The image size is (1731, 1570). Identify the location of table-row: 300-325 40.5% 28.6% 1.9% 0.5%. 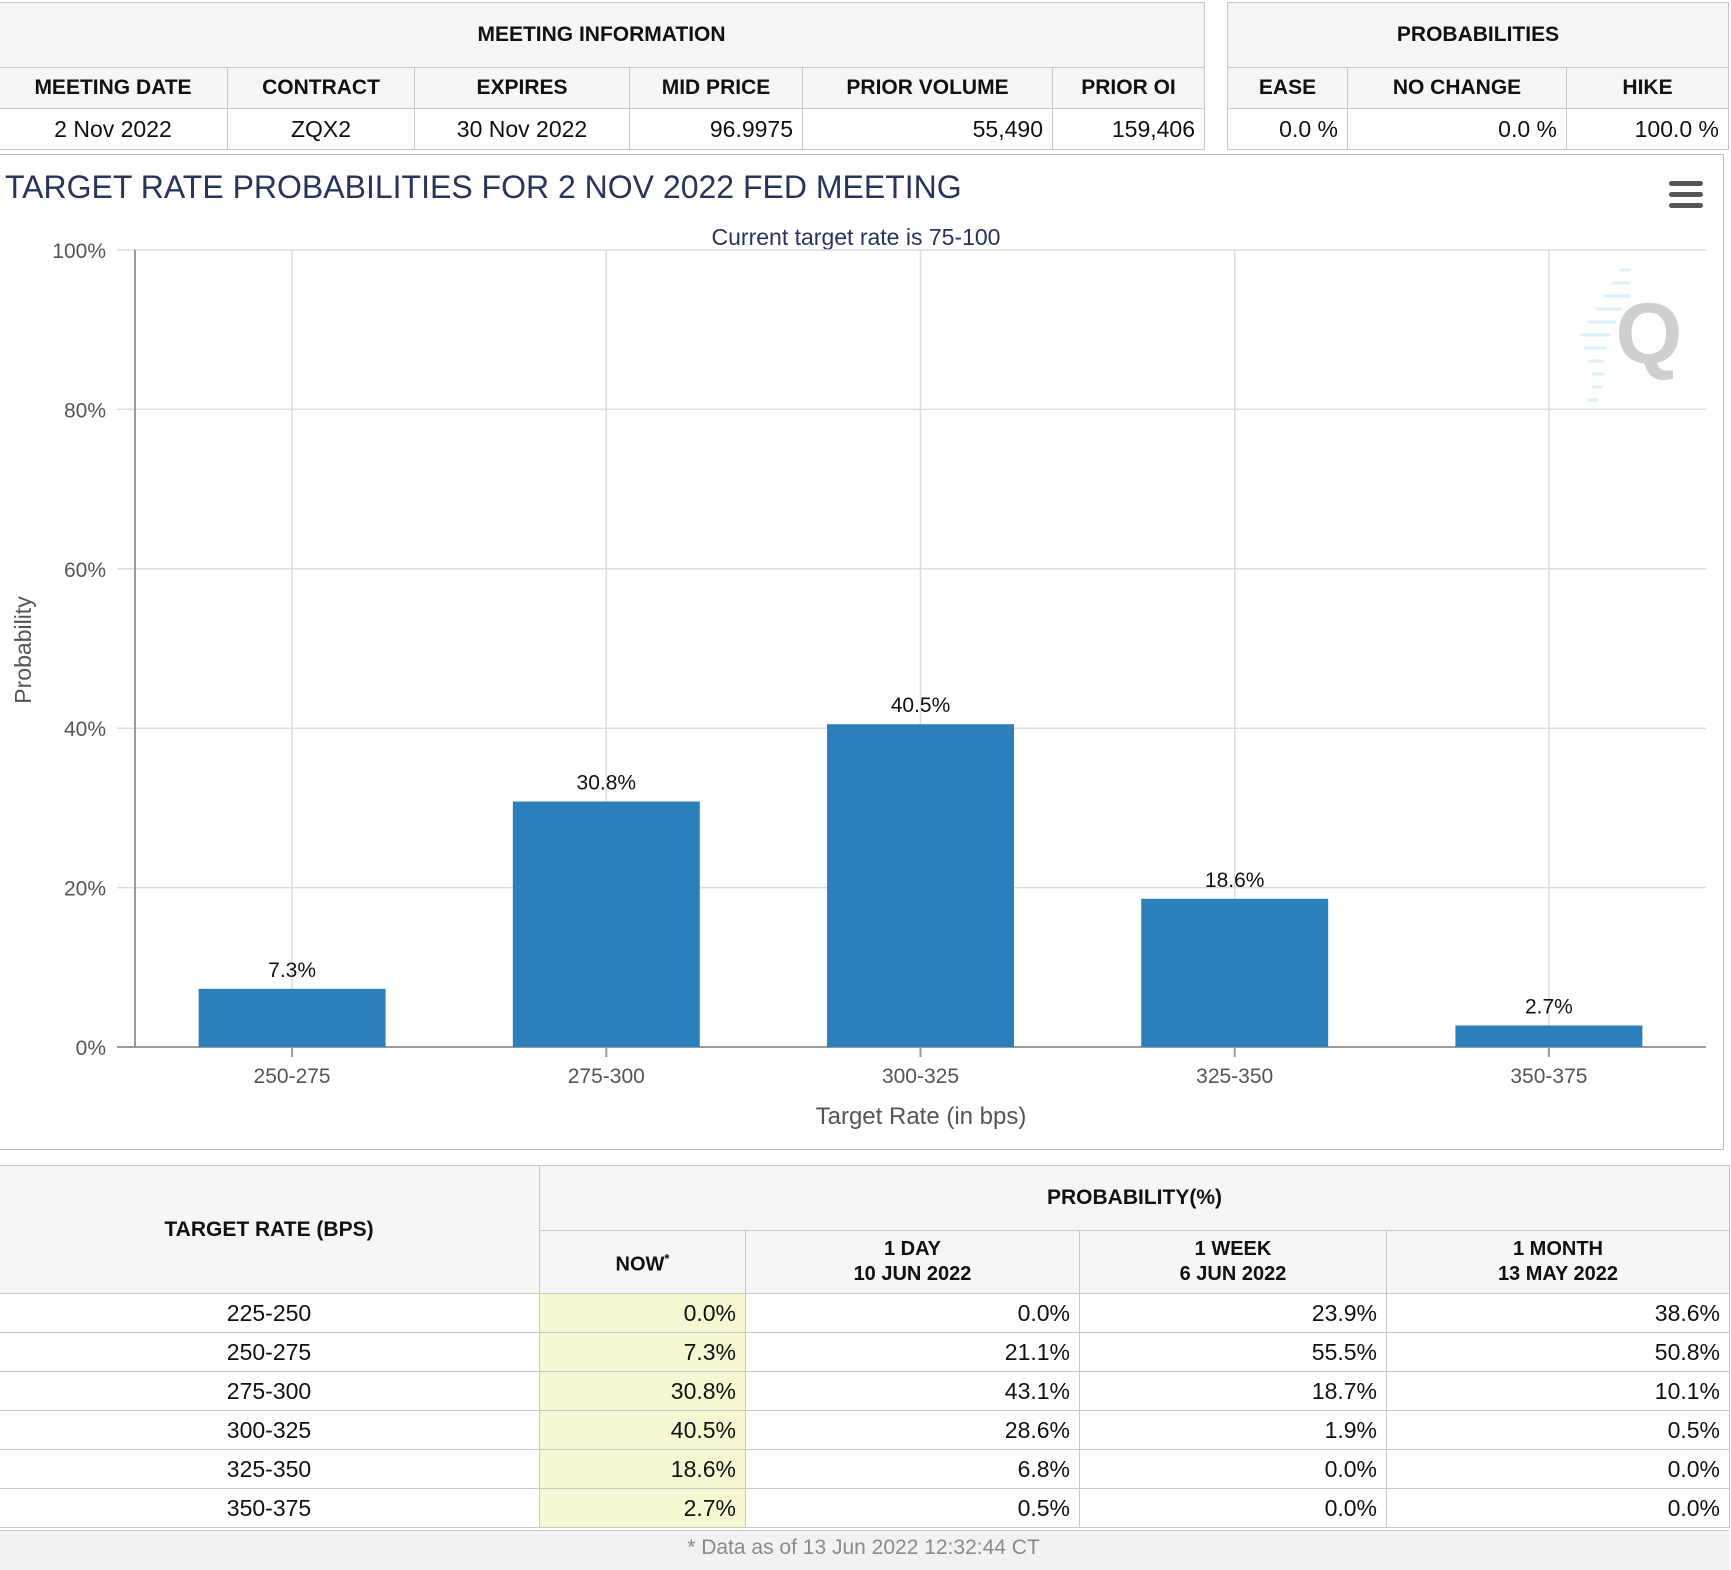
(865, 1430).